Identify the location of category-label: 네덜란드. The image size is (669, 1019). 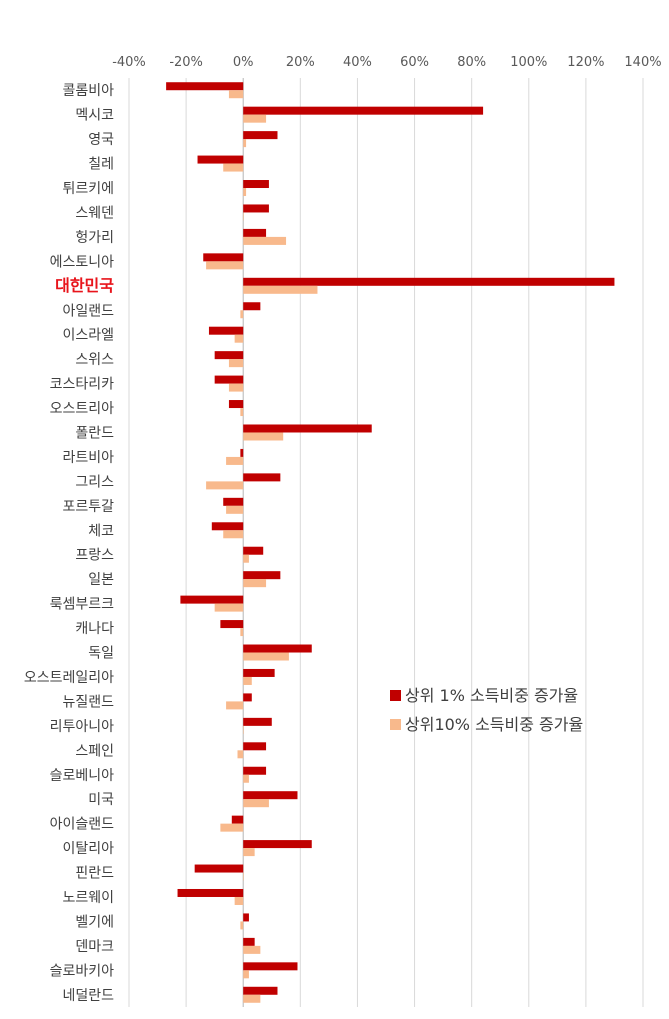
(88, 996).